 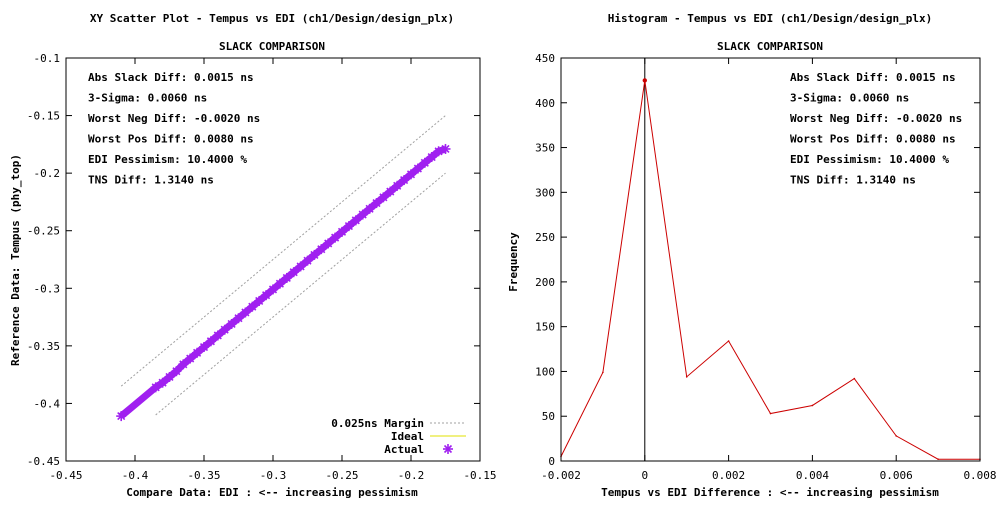 I want to click on scatter-stat-line: Worst Neg Diff: -0.0020 ns, so click(x=174, y=118).